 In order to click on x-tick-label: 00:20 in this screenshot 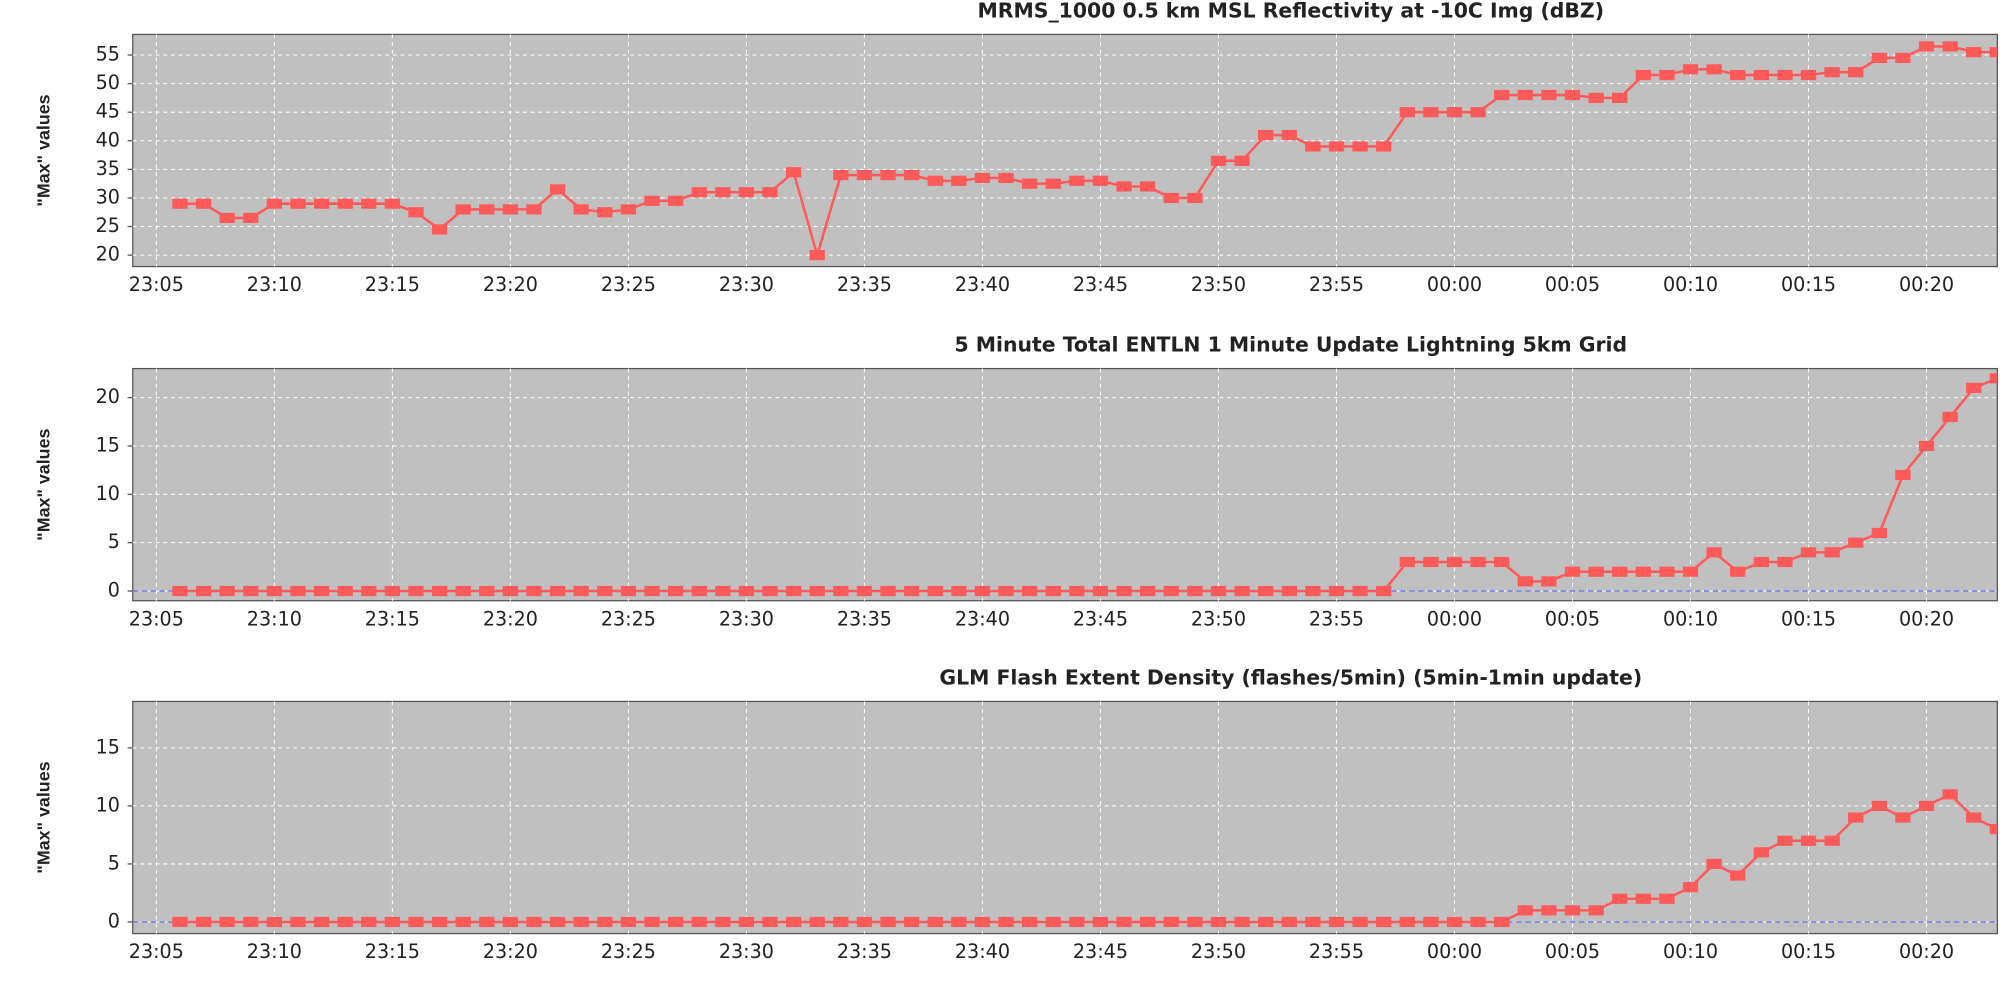, I will do `click(1926, 951)`.